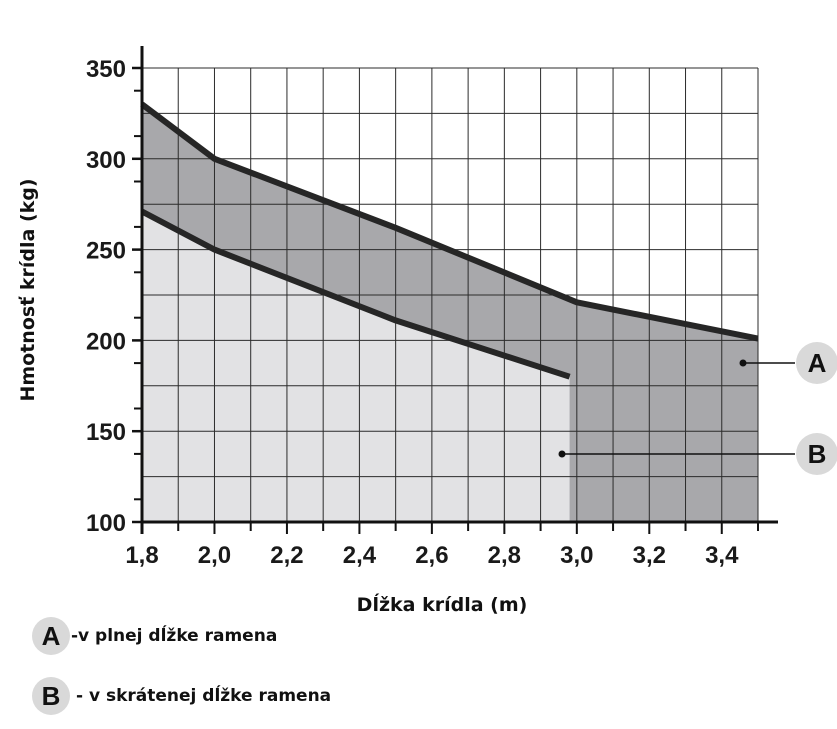 Image resolution: width=837 pixels, height=729 pixels. I want to click on y-tick-label: 100, so click(106, 523).